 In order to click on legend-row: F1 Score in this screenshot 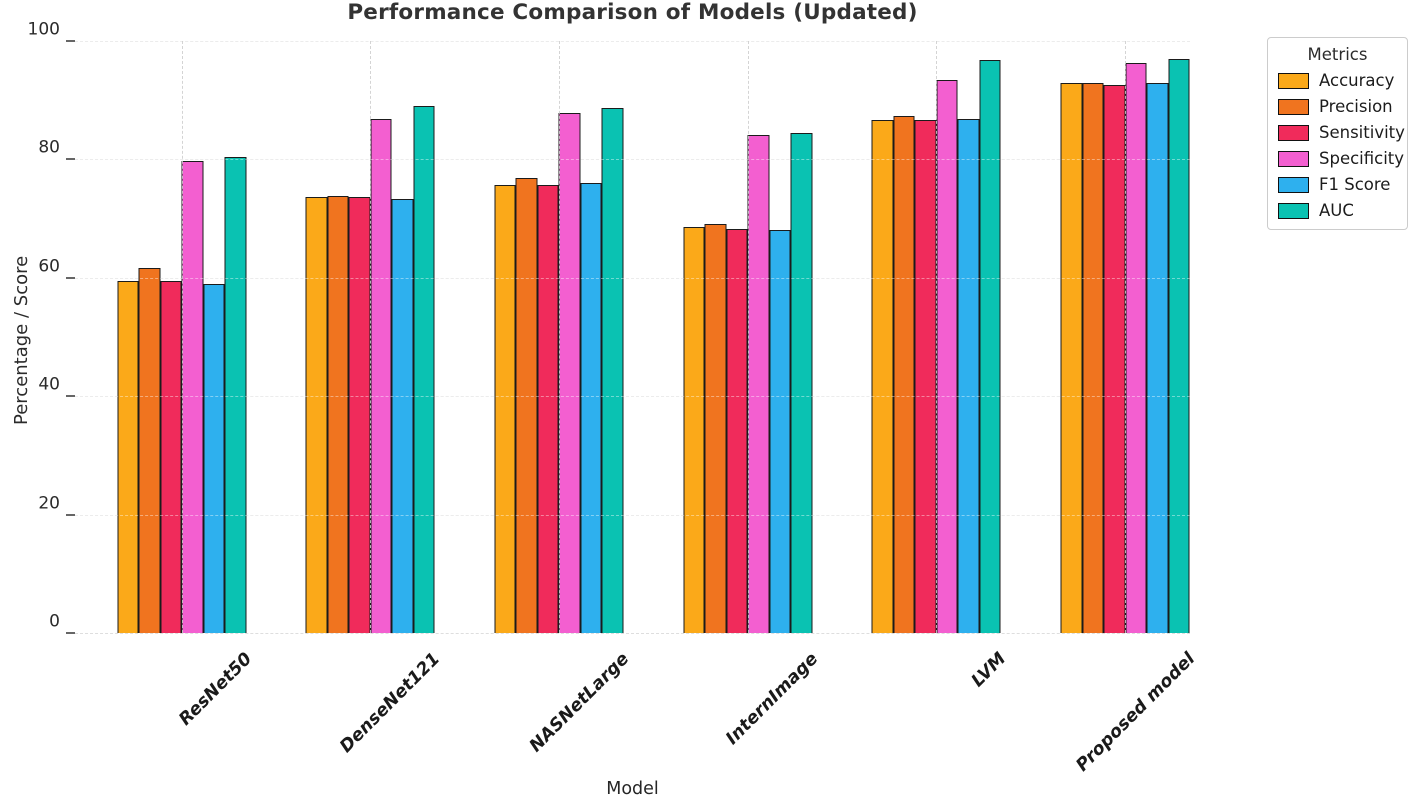, I will do `click(1337, 184)`.